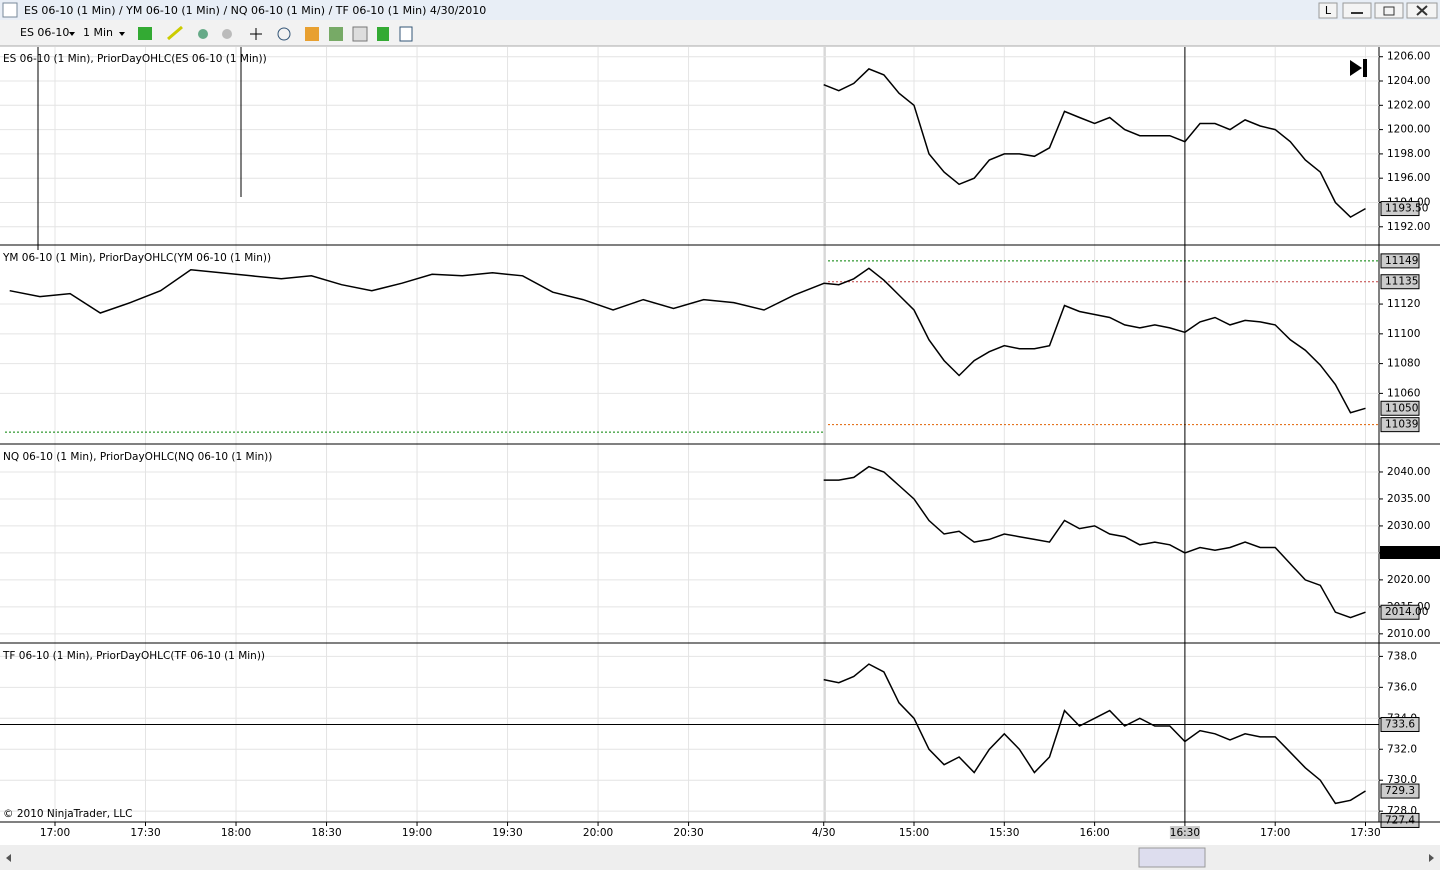 This screenshot has width=1440, height=874. I want to click on x-tick-label: 16:00, so click(1094, 833).